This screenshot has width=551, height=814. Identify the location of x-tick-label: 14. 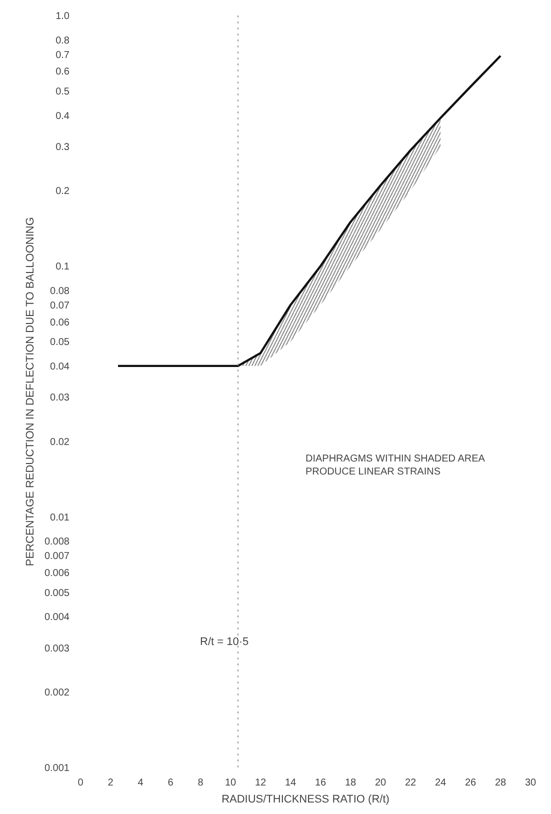
(290, 783).